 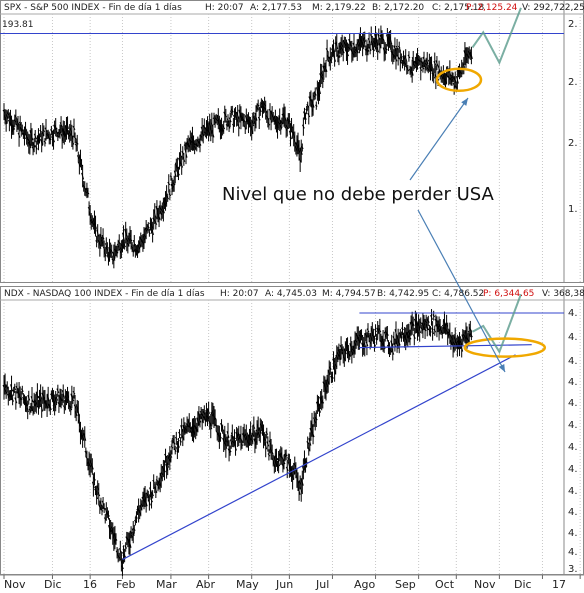 I want to click on ndx-header-v: V: 368,38, so click(x=563, y=294).